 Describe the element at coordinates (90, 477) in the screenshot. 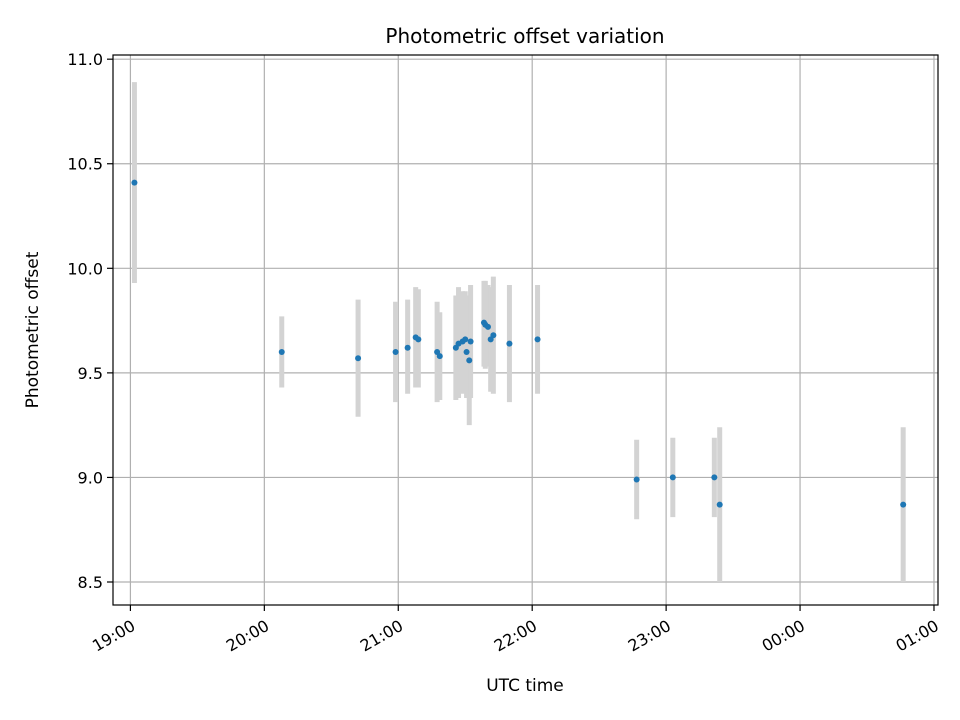

I see `y-tick-label: 9.0` at that location.